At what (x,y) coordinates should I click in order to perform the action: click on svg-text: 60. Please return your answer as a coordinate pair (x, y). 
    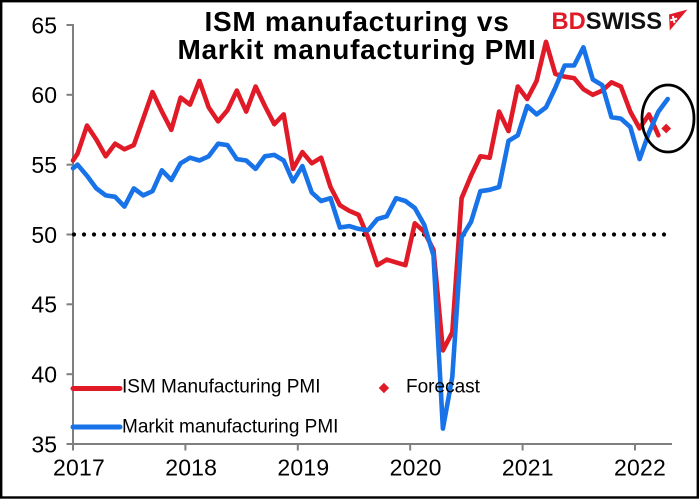
    Looking at the image, I should click on (44, 95).